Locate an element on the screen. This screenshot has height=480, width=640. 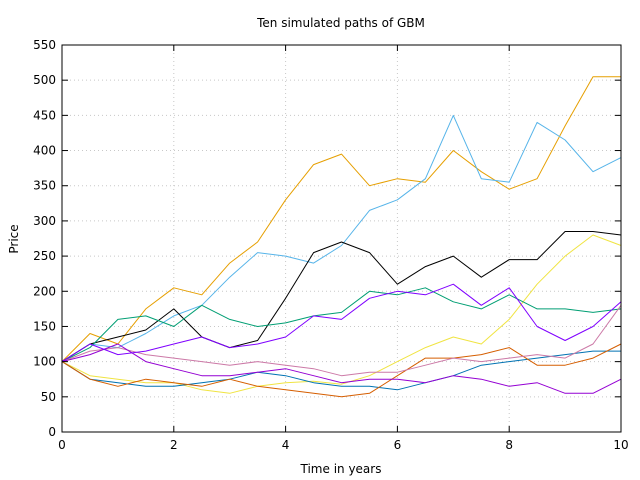
y-axis-label: Price is located at coordinates (14, 238).